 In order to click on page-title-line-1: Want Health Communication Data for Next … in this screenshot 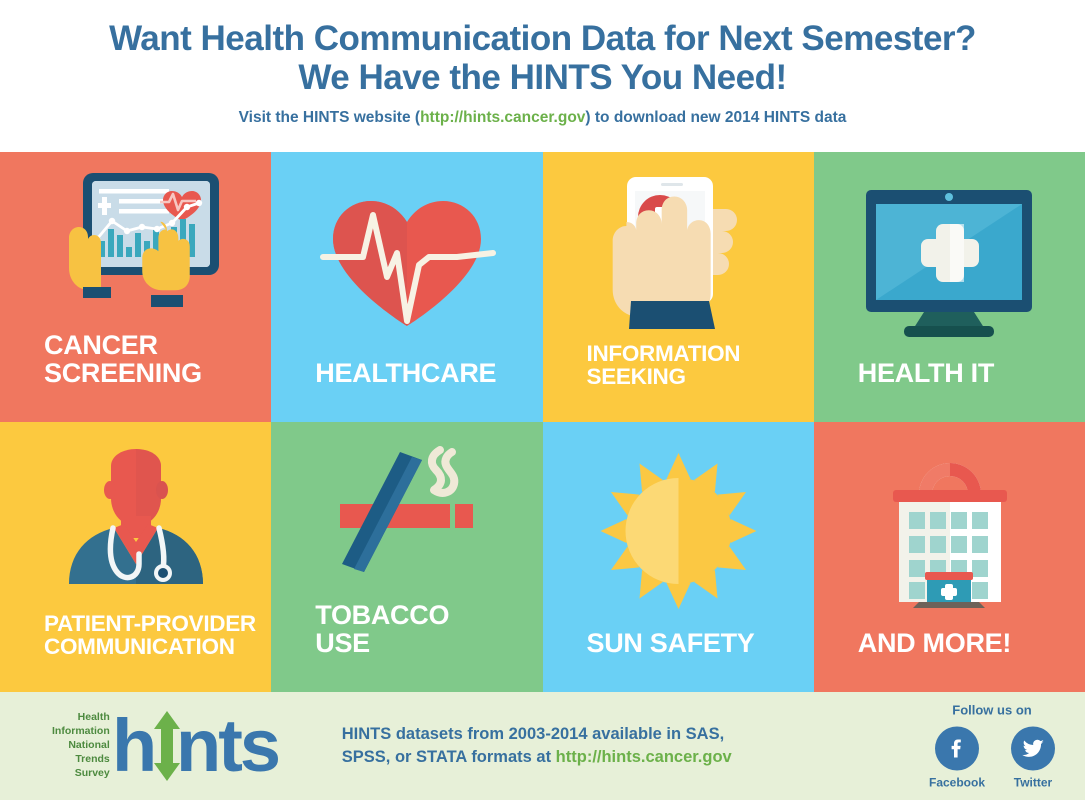, I will do `click(542, 38)`.